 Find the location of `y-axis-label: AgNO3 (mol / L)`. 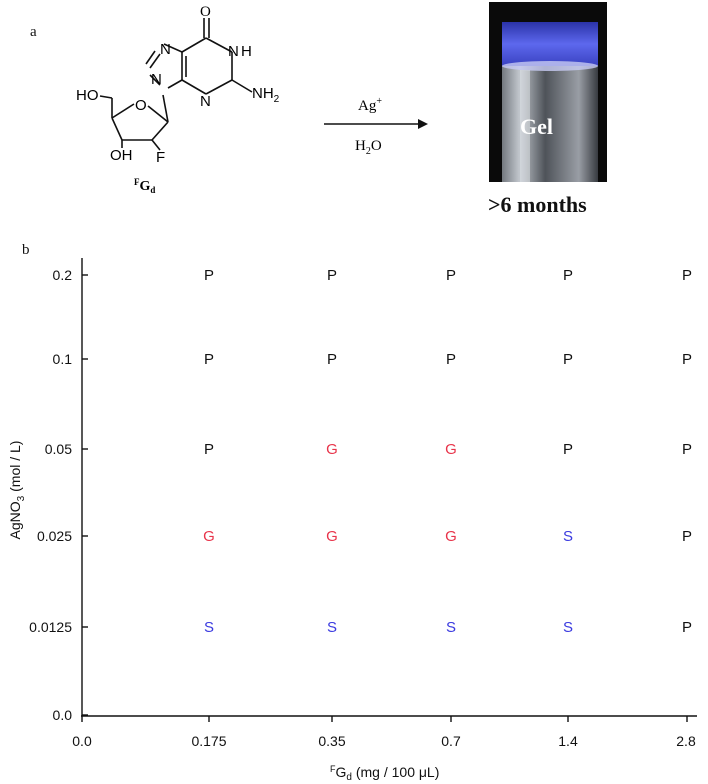

y-axis-label: AgNO3 (mol / L) is located at coordinates (17, 490).